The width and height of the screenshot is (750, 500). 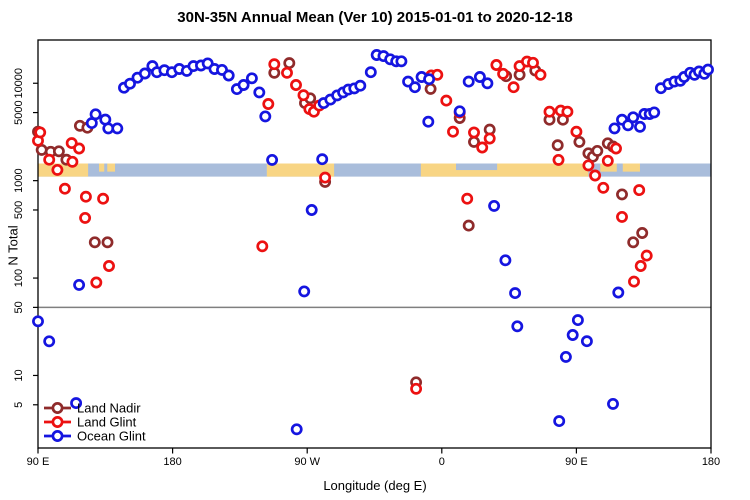 I want to click on y-tick-label: 10000, so click(x=19, y=83).